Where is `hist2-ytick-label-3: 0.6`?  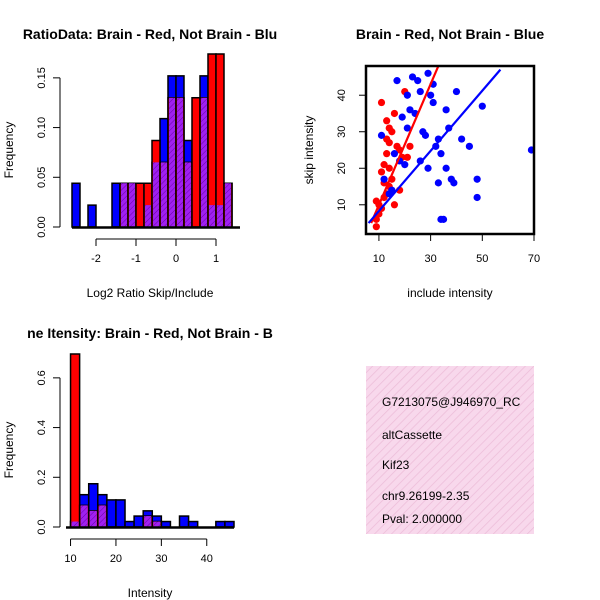 hist2-ytick-label-3: 0.6 is located at coordinates (42, 377).